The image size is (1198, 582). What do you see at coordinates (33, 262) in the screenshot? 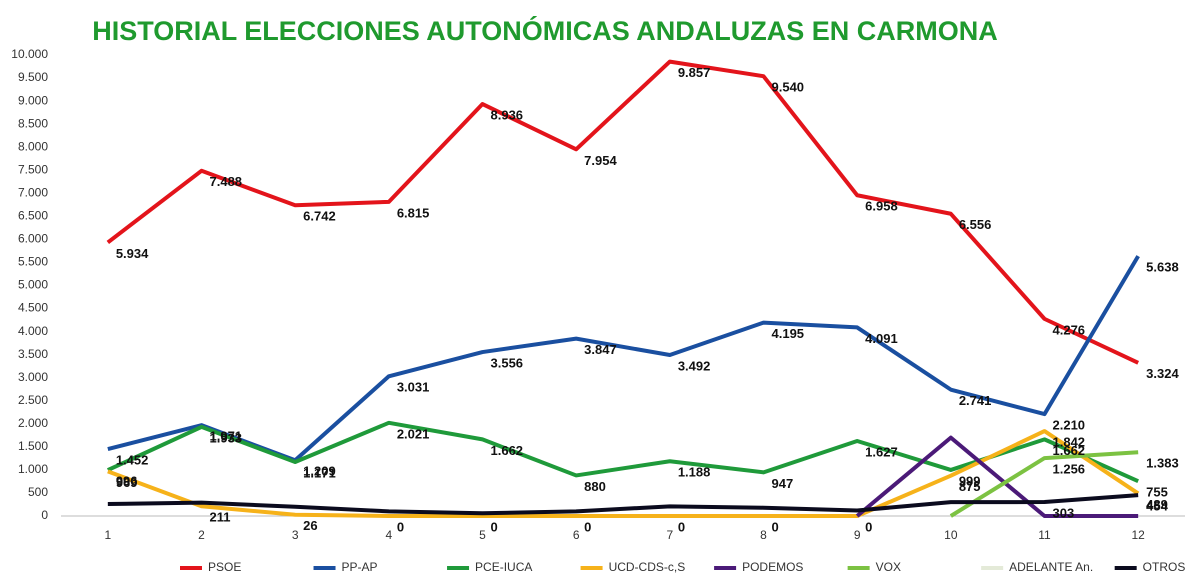
I see `y-tick-label: 5.500` at bounding box center [33, 262].